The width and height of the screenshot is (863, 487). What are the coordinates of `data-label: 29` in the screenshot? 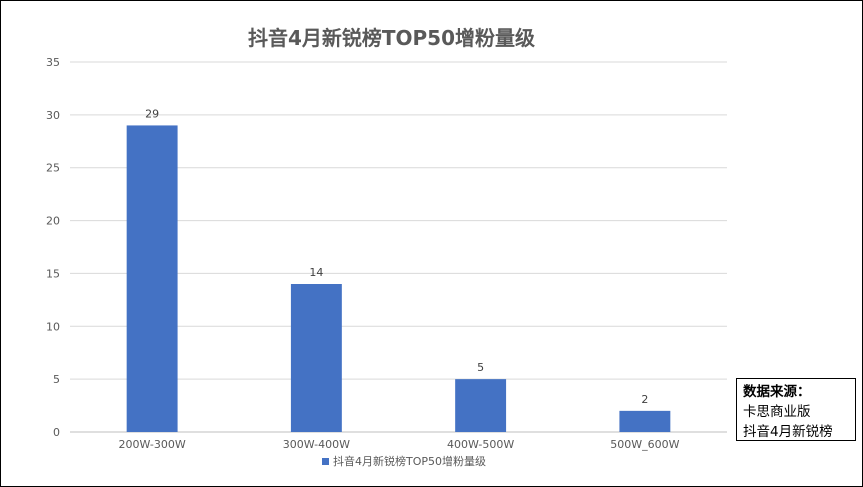 It's located at (152, 113).